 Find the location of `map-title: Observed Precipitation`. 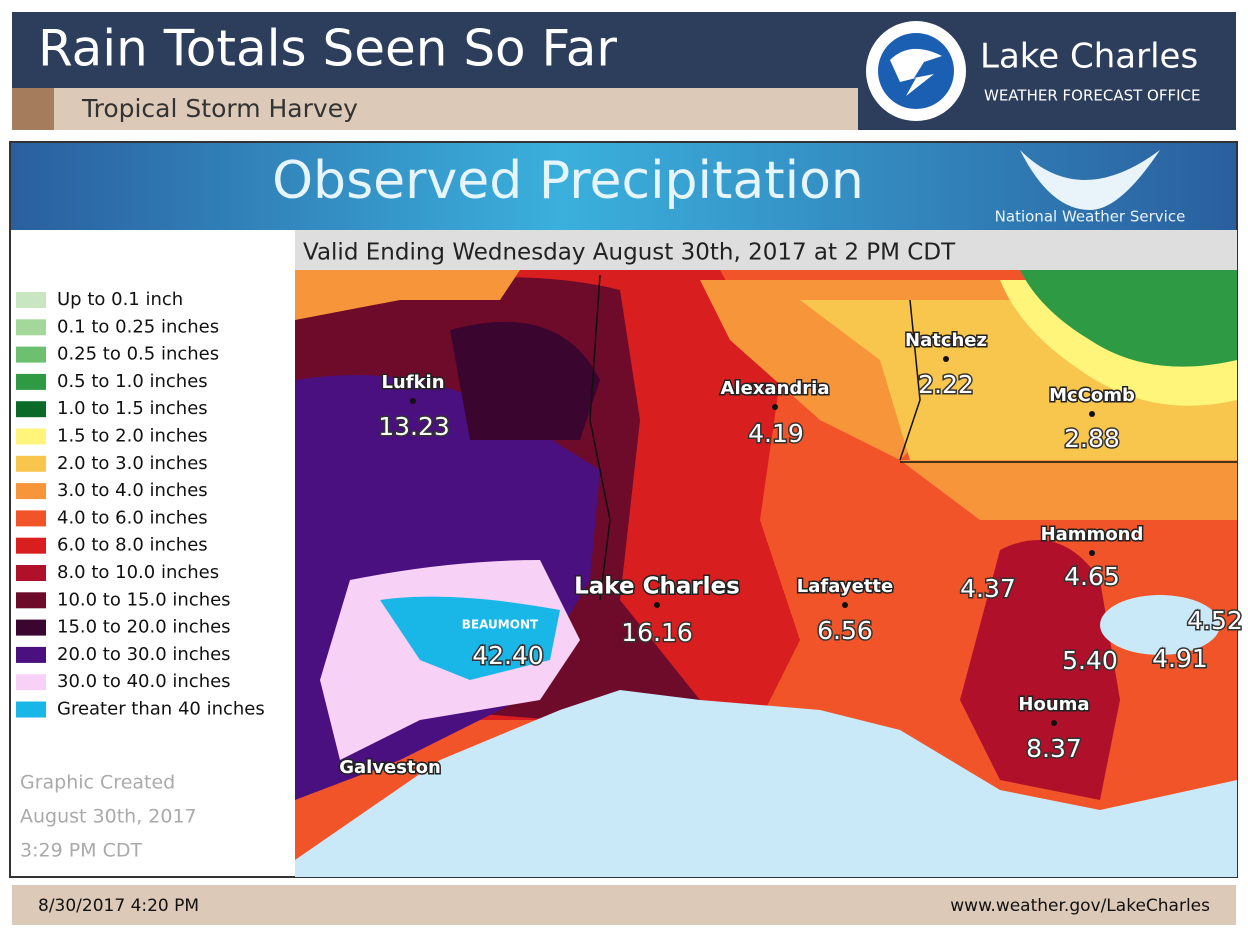

map-title: Observed Precipitation is located at coordinates (568, 181).